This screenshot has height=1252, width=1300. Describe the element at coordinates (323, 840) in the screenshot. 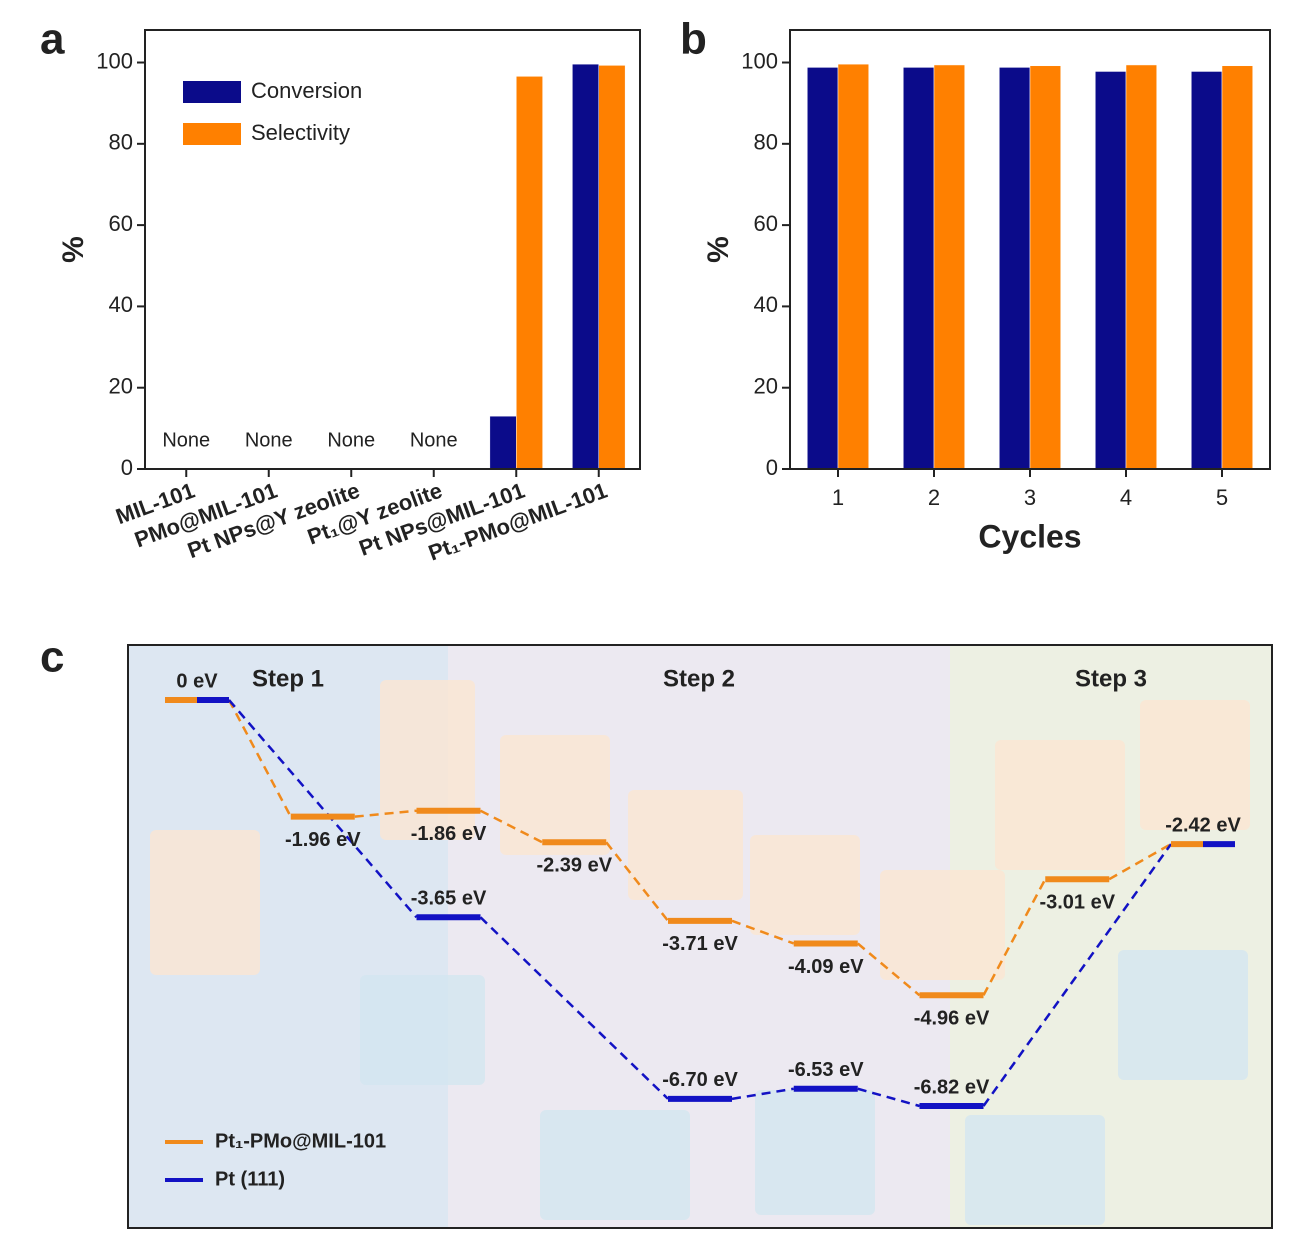

I see `energy-label: -1.96 eV` at that location.